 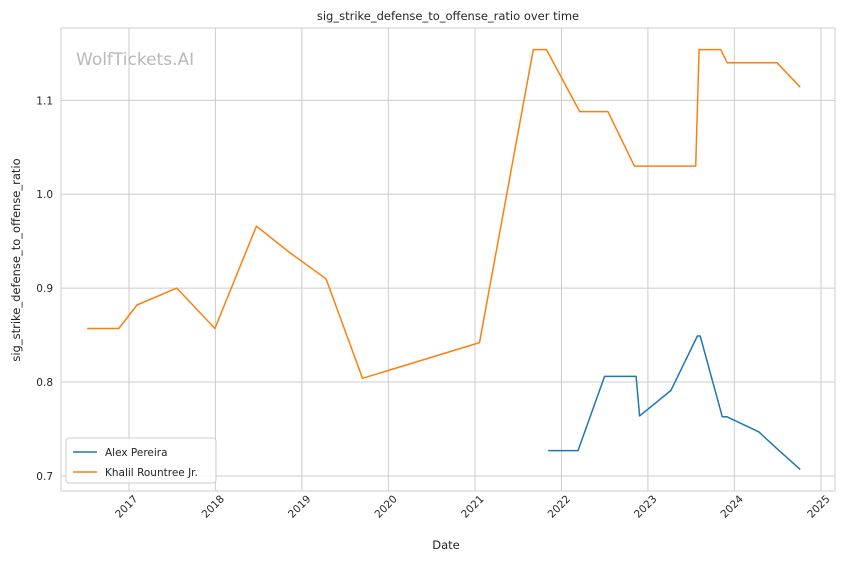 I want to click on y-tick-label: 0.9, so click(x=44, y=289).